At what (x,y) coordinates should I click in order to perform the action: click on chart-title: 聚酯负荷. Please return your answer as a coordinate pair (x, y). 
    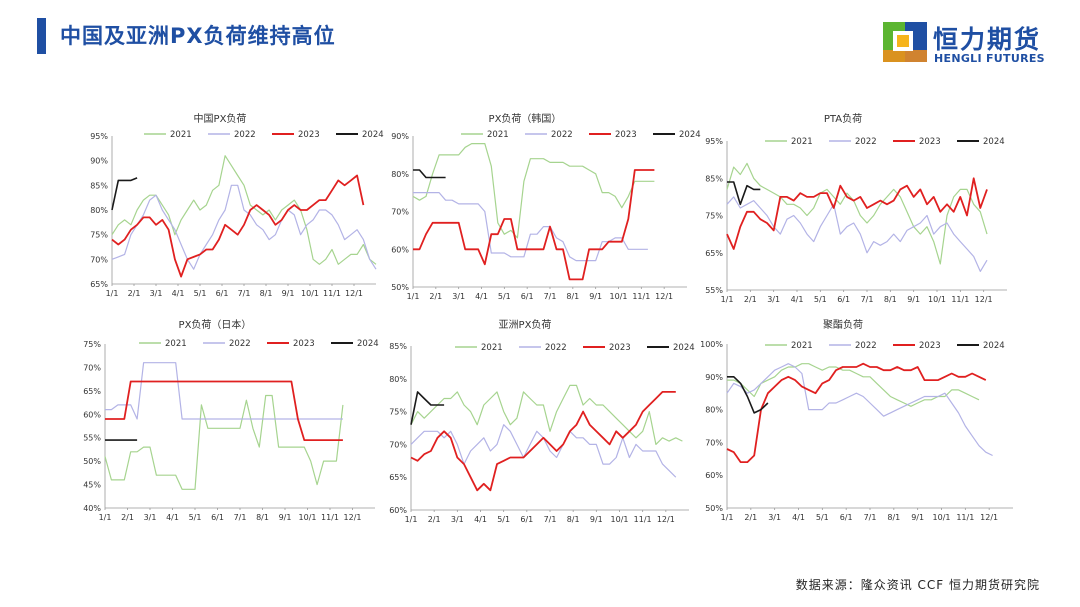
    Looking at the image, I should click on (843, 324).